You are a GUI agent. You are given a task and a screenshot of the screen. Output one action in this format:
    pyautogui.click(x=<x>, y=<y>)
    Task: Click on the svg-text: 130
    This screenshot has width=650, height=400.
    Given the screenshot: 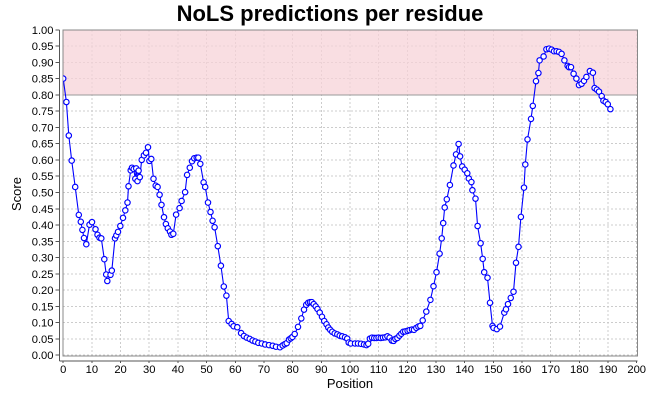 What is the action you would take?
    pyautogui.click(x=436, y=370)
    